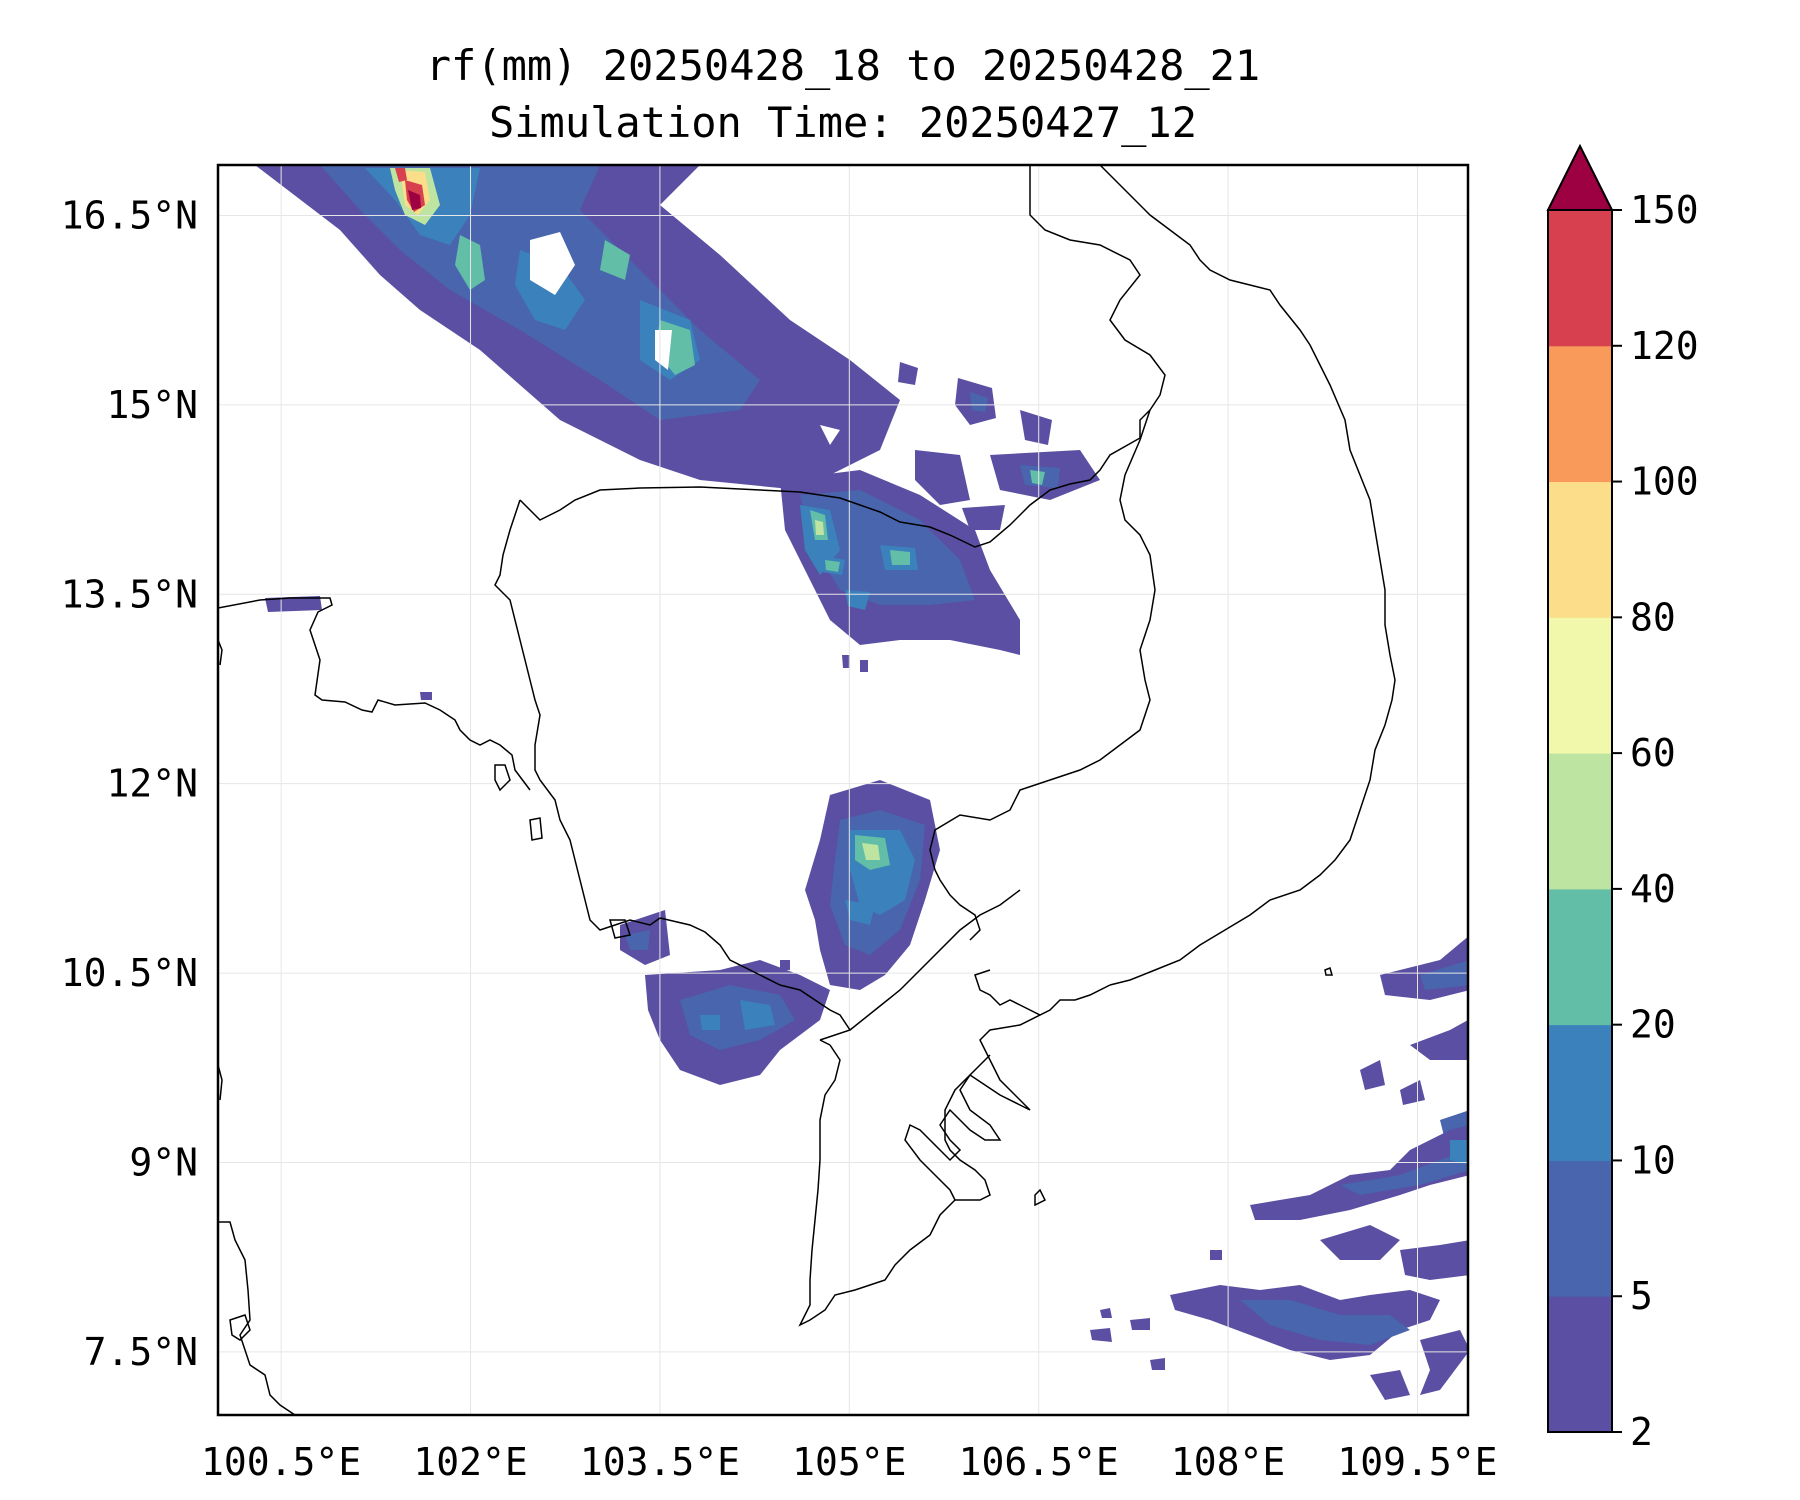 The image size is (1800, 1500). Describe the element at coordinates (900, 562) in the screenshot. I see `rain-blob-central` at that location.